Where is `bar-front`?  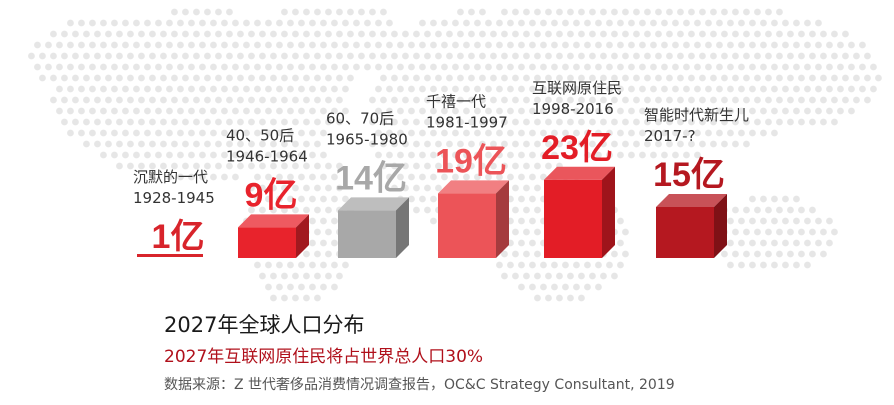 bar-front is located at coordinates (573, 218).